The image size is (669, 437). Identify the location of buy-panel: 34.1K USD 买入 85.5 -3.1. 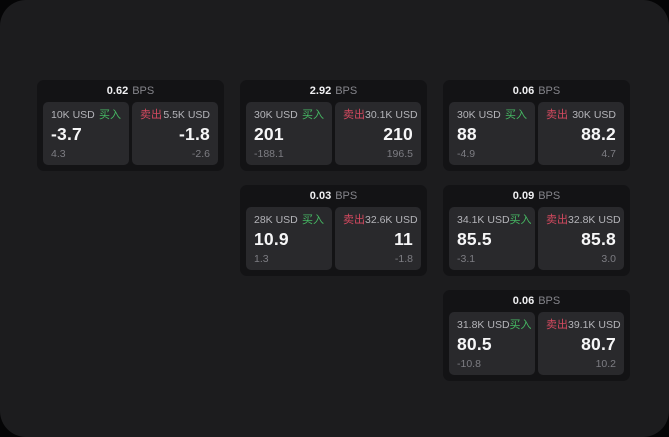
(492, 238).